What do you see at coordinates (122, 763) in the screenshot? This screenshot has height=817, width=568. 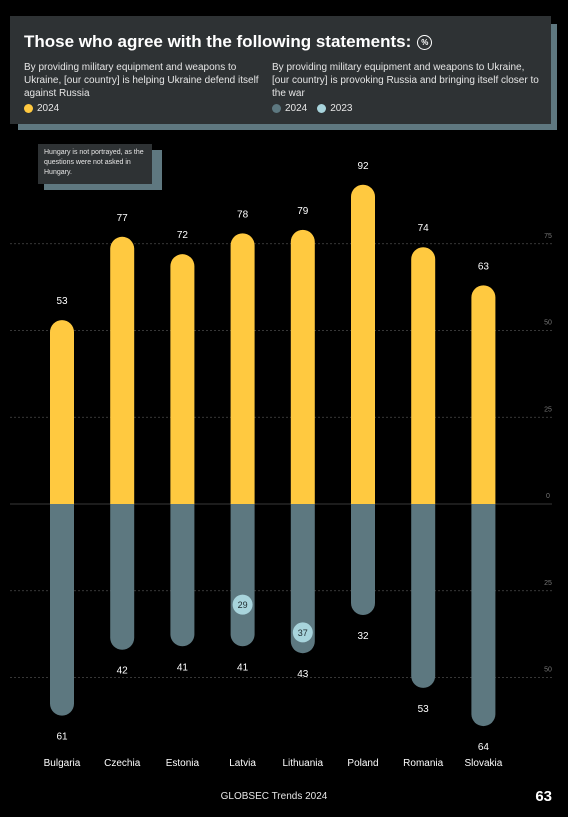 I see `category-label-czechia: Czechia` at bounding box center [122, 763].